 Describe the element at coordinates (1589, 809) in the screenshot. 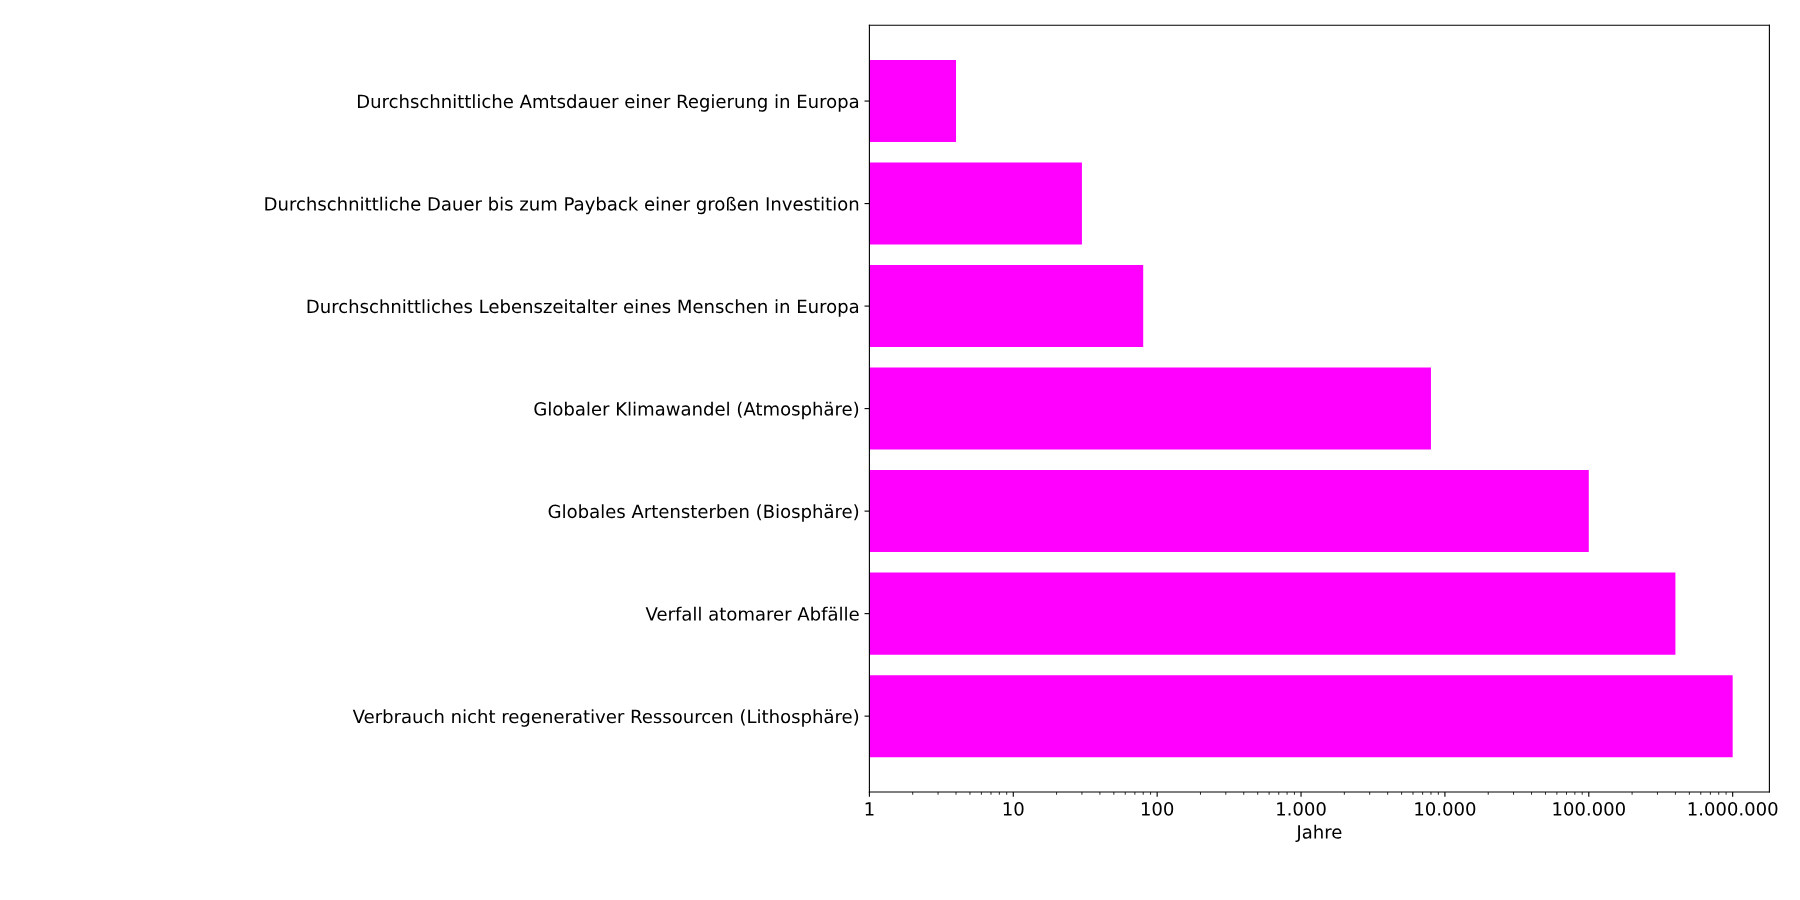

I see `x-tick-label: 100.000` at that location.